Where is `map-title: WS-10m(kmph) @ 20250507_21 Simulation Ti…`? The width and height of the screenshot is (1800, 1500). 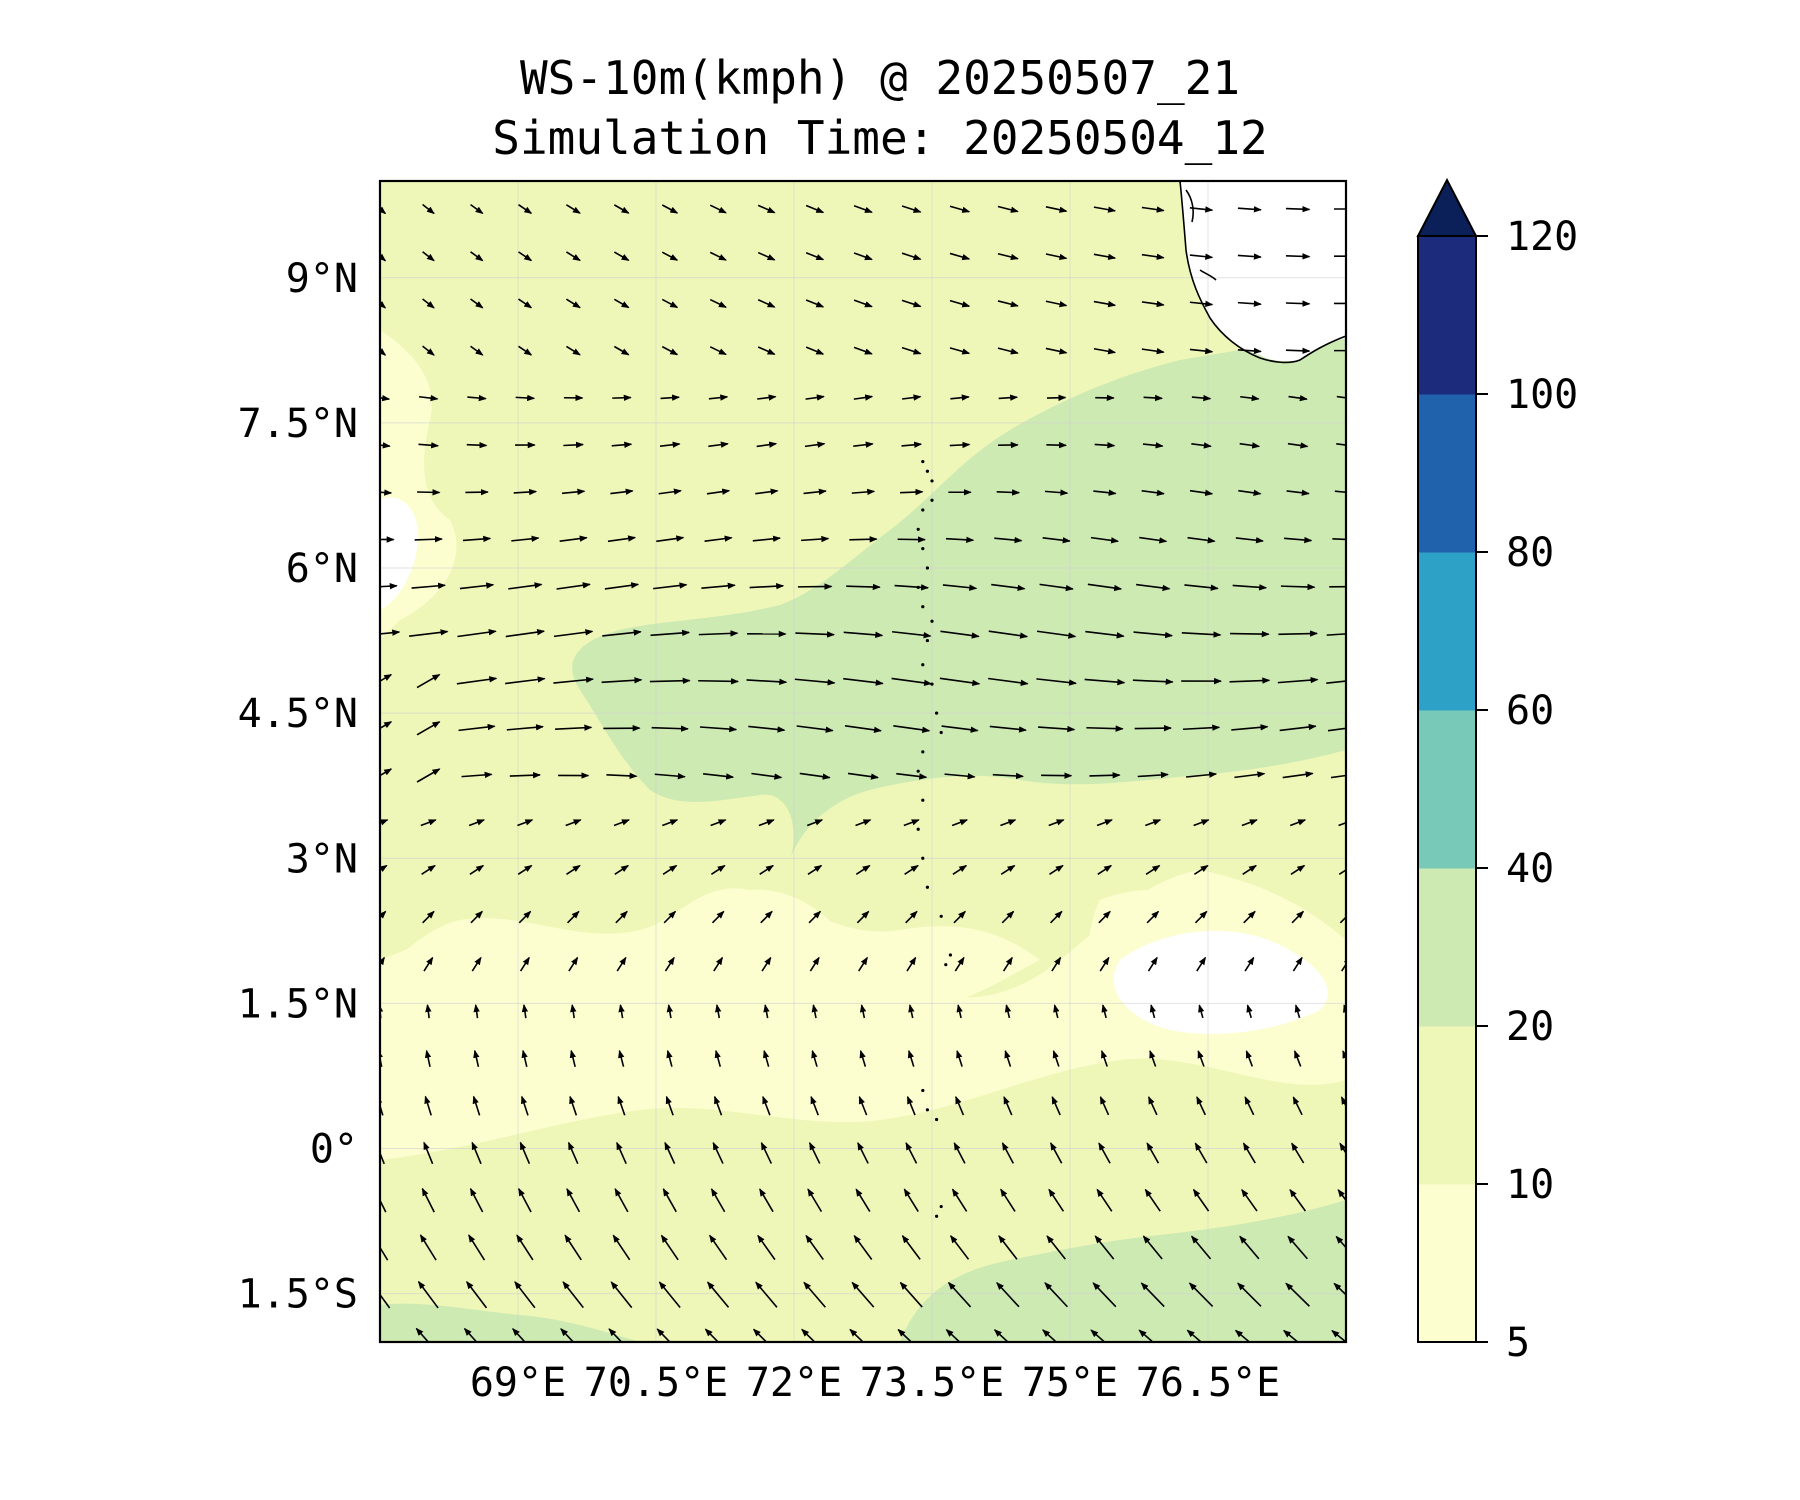
map-title: WS-10m(kmph) @ 20250507_21 Simulation Ti… is located at coordinates (880, 108).